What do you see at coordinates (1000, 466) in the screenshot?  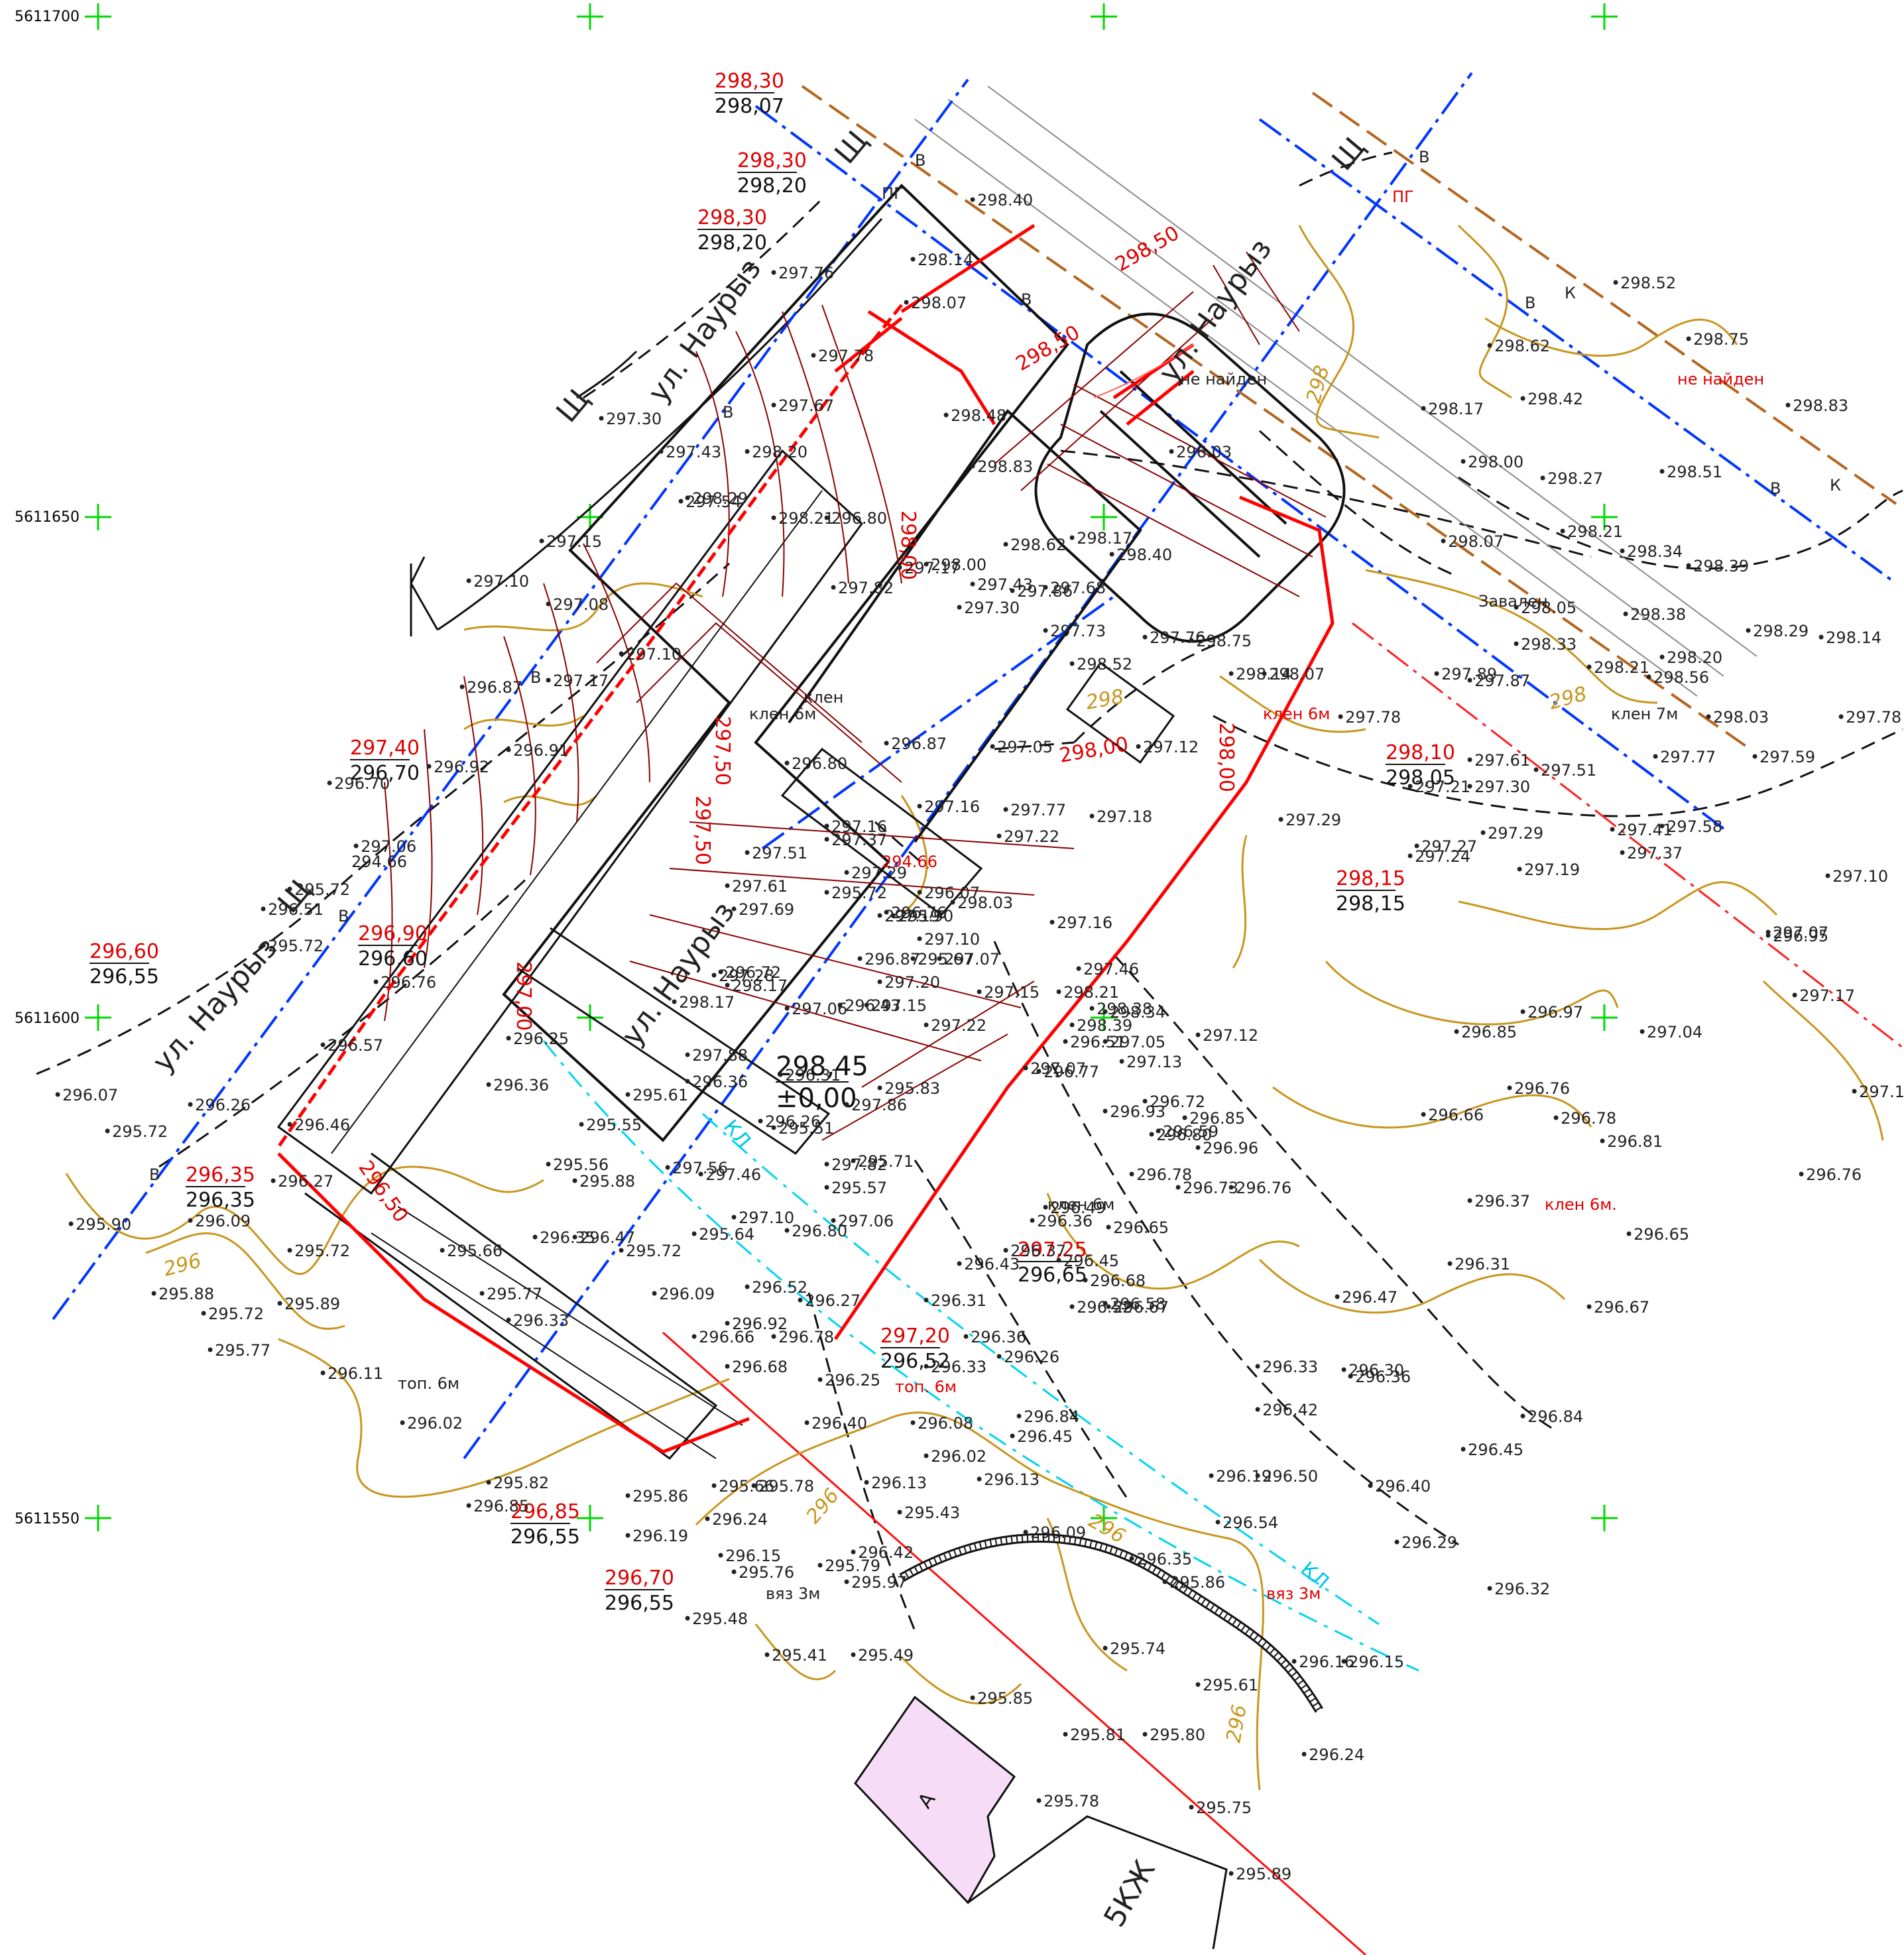 I see `spot-height: •298.83` at bounding box center [1000, 466].